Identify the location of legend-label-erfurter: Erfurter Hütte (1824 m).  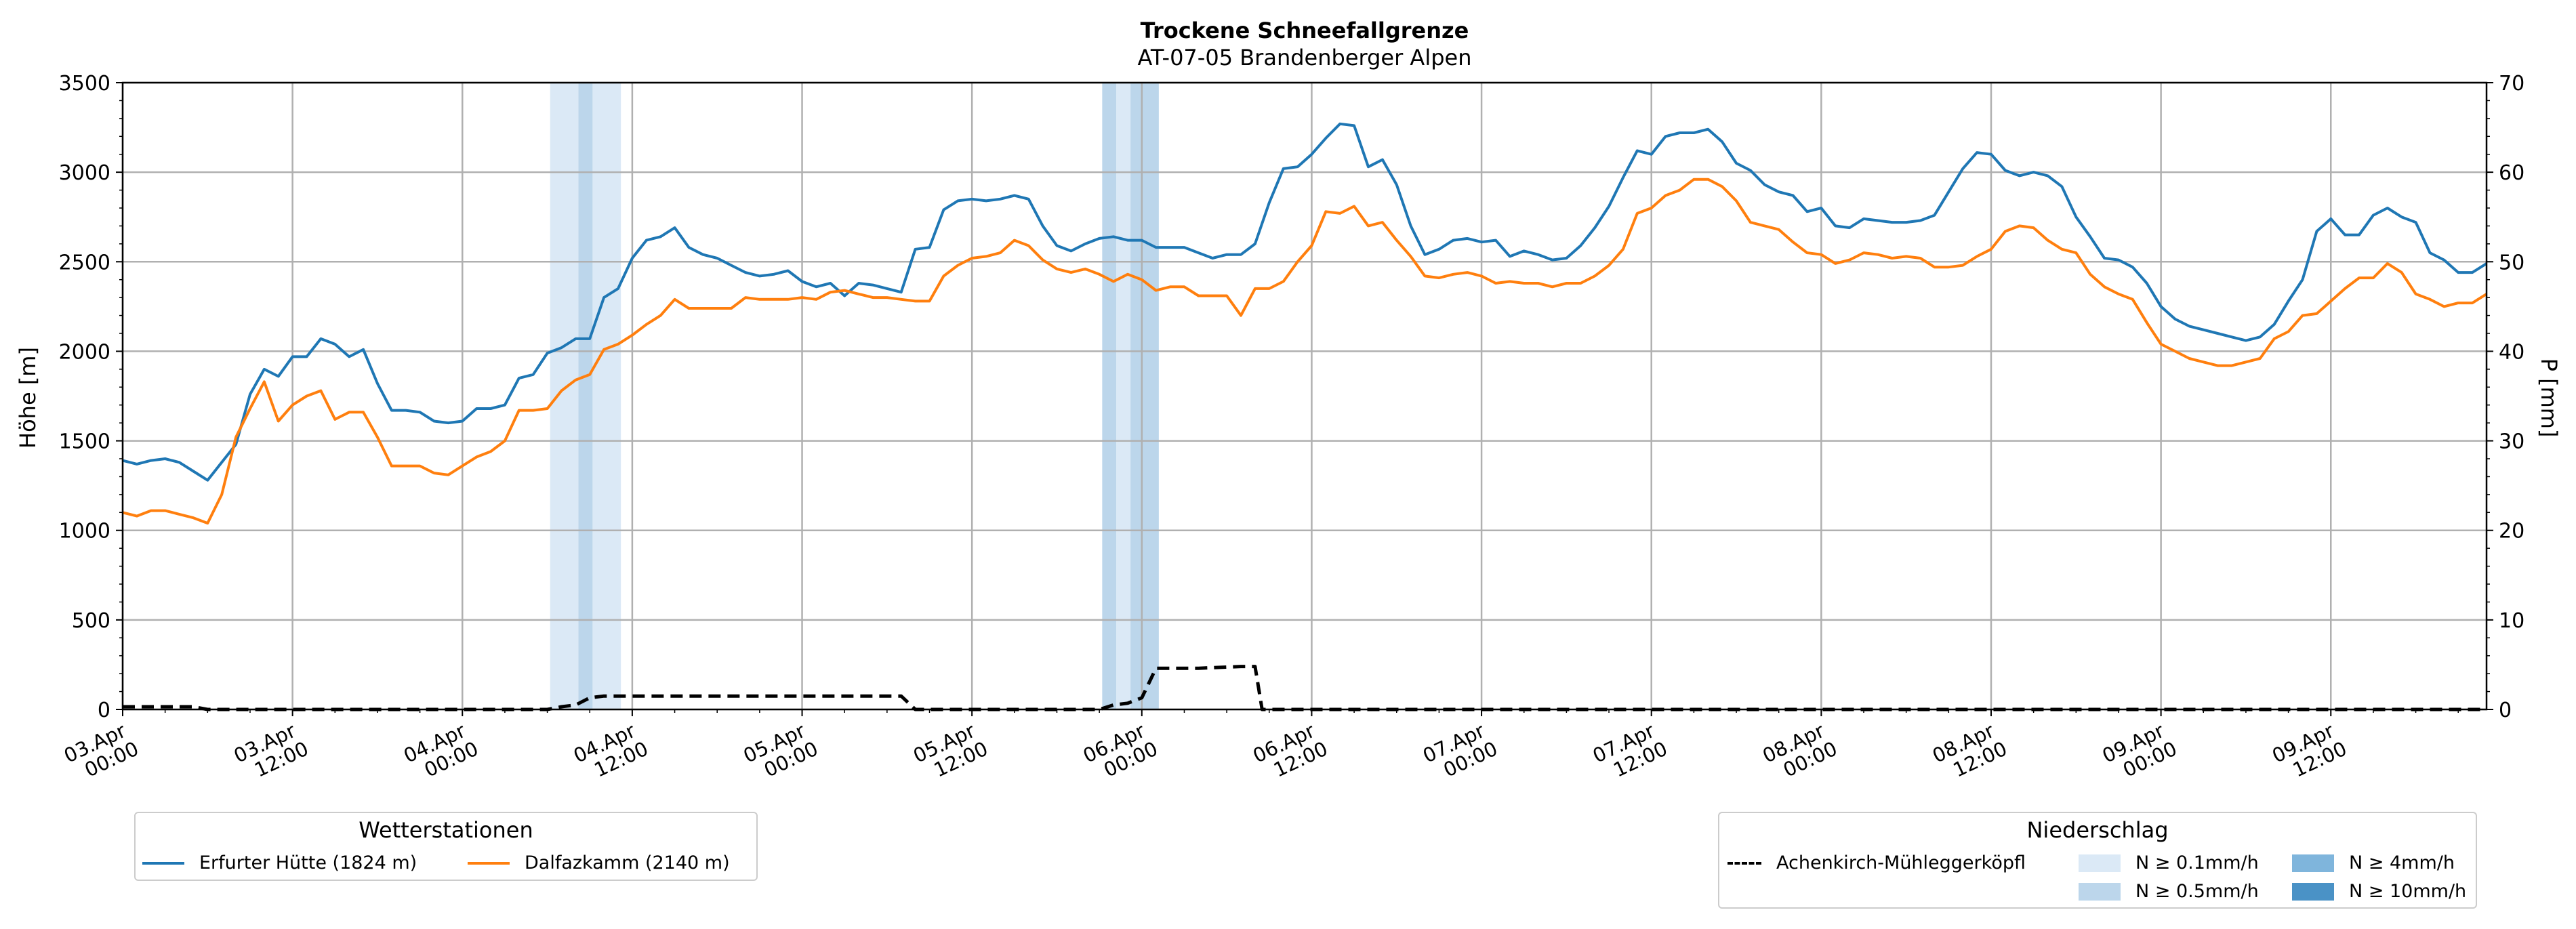
(308, 862).